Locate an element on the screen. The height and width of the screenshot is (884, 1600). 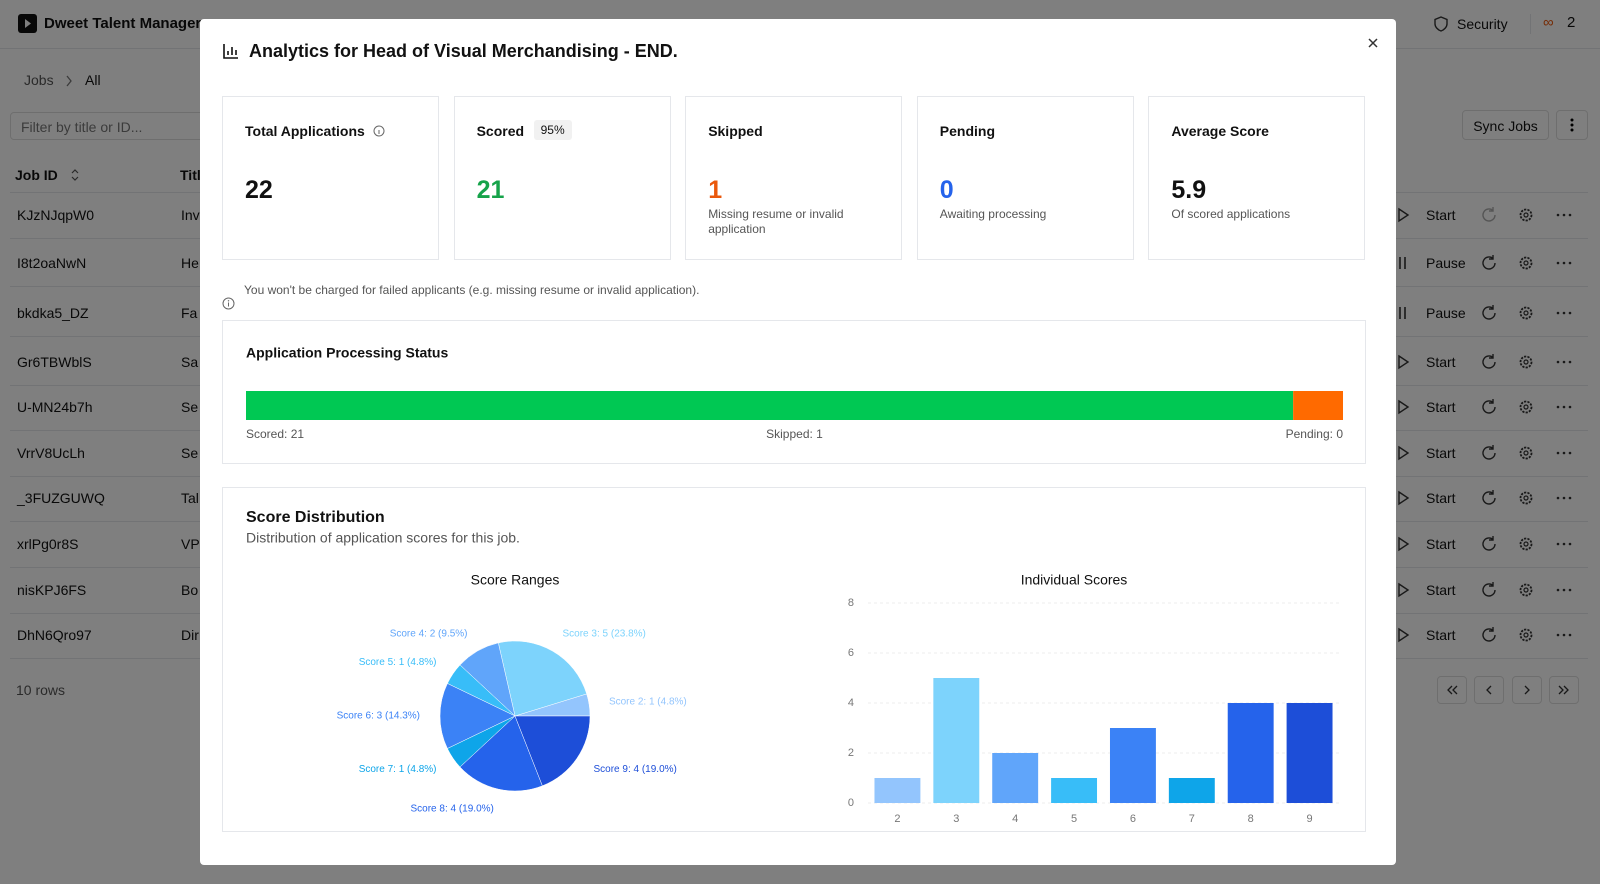
card-value: 21 is located at coordinates (490, 190).